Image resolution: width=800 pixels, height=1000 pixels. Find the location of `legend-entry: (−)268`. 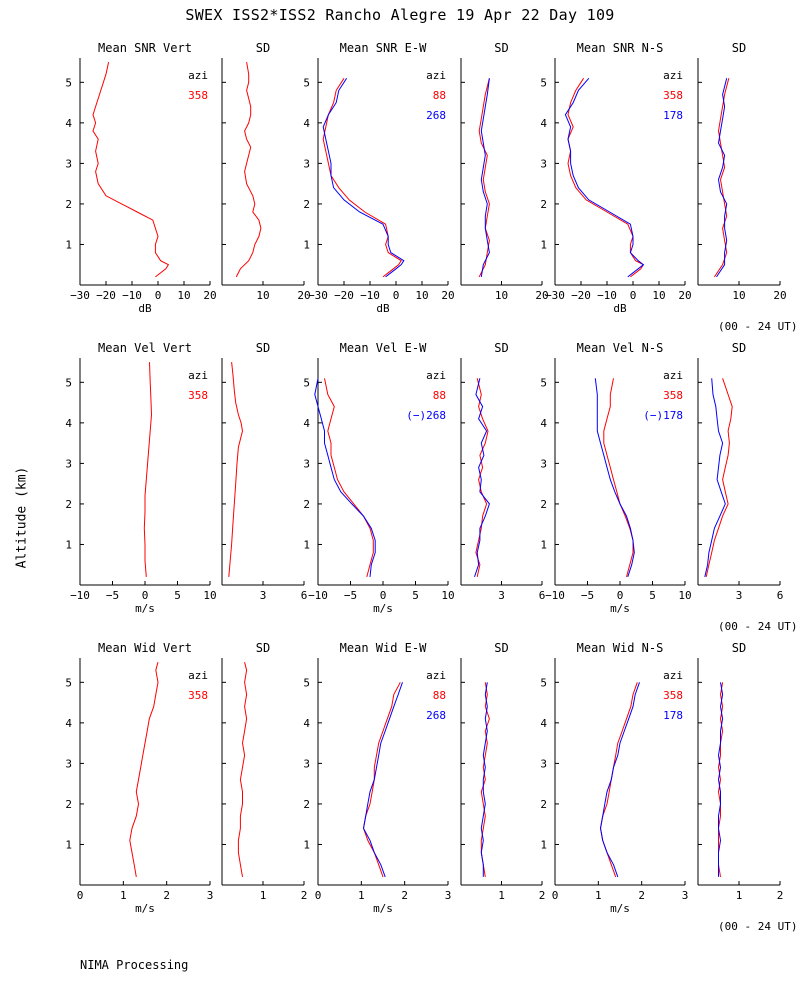

legend-entry: (−)268 is located at coordinates (426, 415).